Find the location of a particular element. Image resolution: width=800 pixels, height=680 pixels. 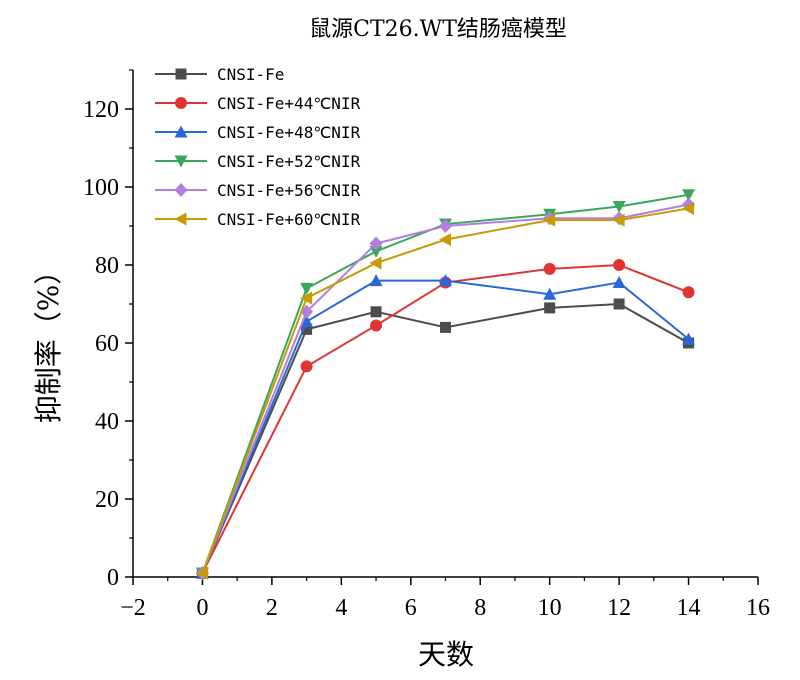

x-tick-label: 0 is located at coordinates (202, 608).